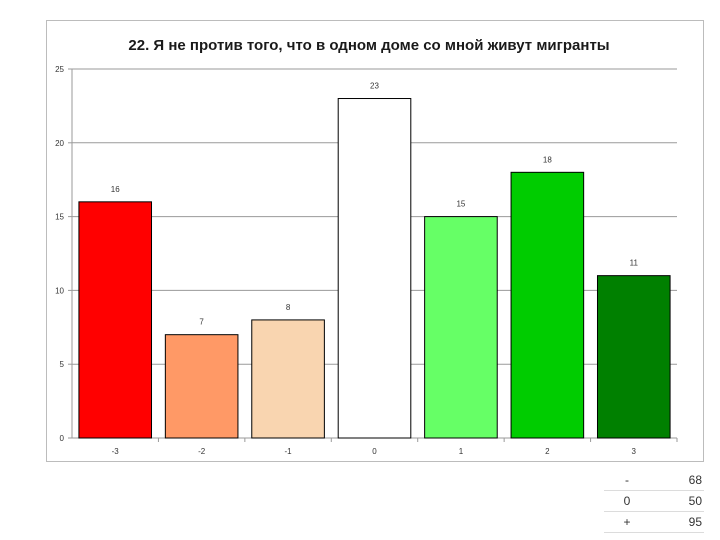 The image size is (720, 540). I want to click on x-tick-label: -3, so click(116, 451).